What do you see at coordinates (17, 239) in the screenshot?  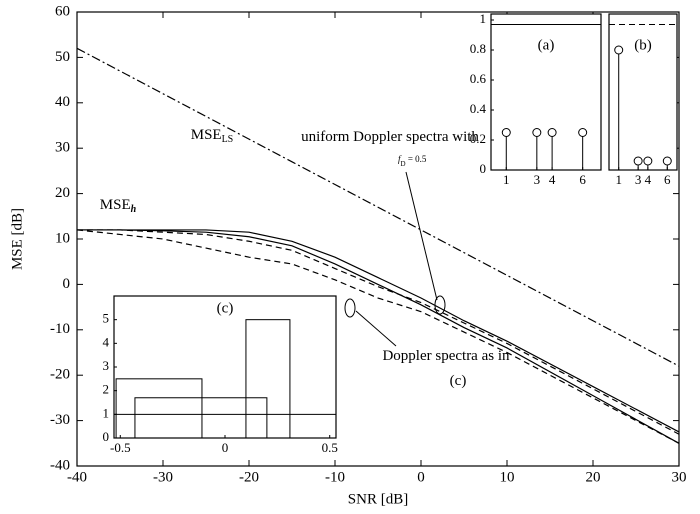 I see `y-axis-label: MSE [dB]` at bounding box center [17, 239].